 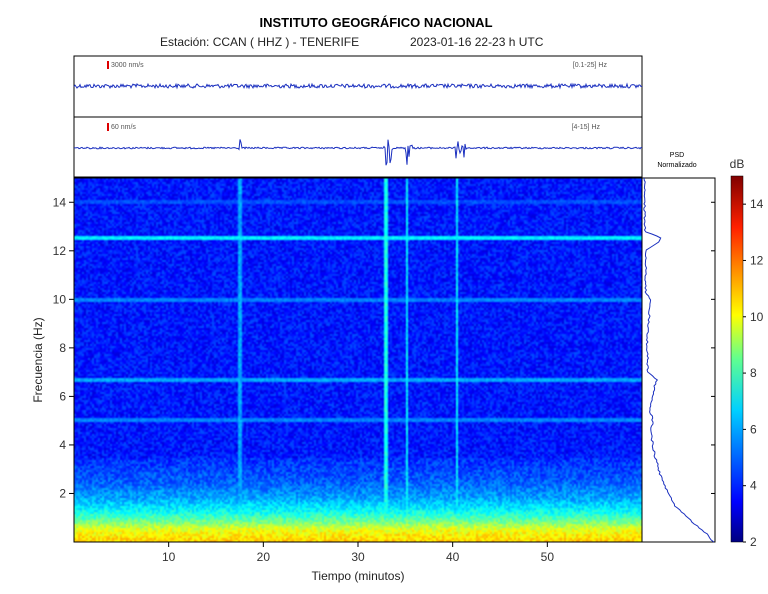 I want to click on psd-label-line2: Normalizado, so click(x=676, y=165).